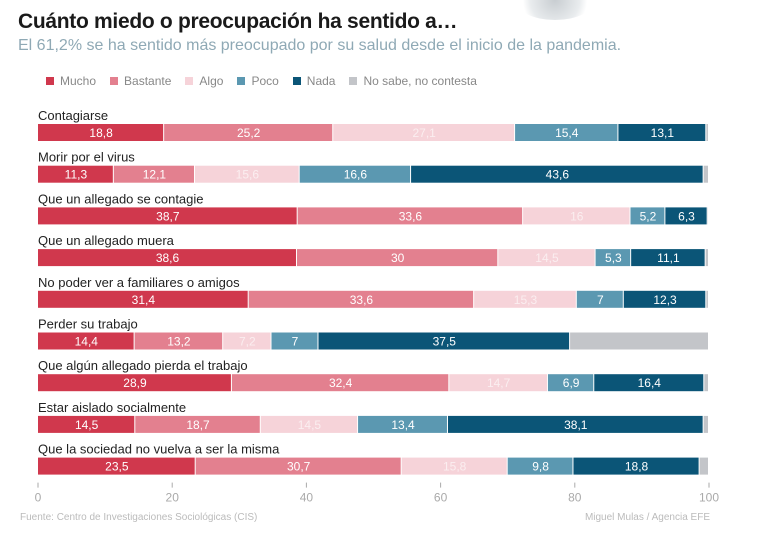  I want to click on data-label: 15,3, so click(526, 300).